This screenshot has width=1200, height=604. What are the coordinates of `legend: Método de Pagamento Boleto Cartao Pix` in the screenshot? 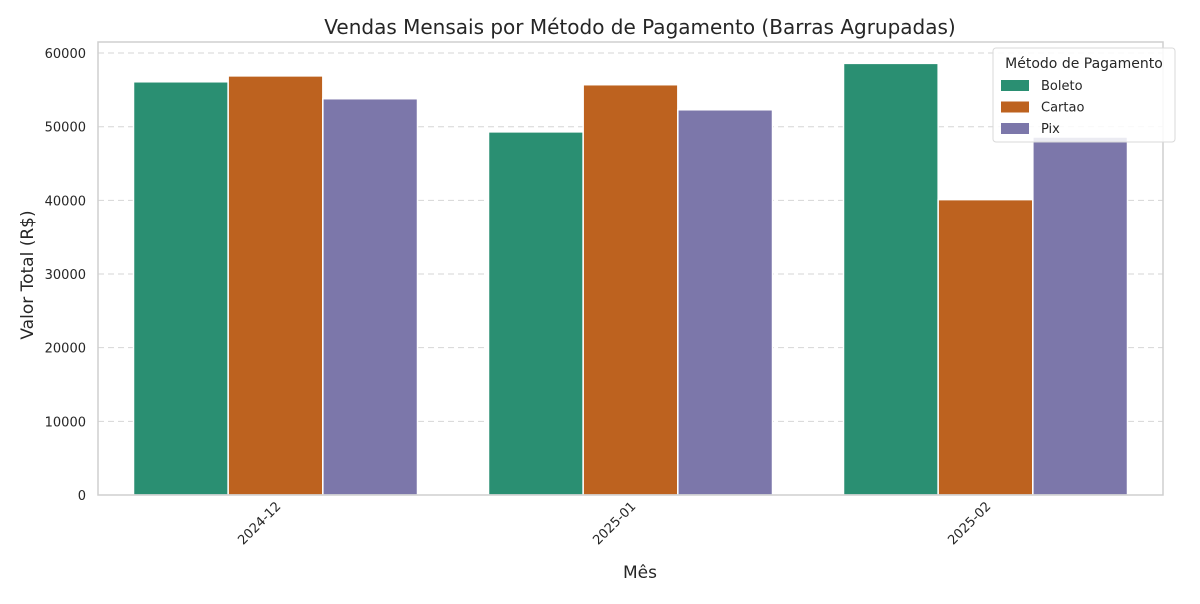 It's located at (1084, 95).